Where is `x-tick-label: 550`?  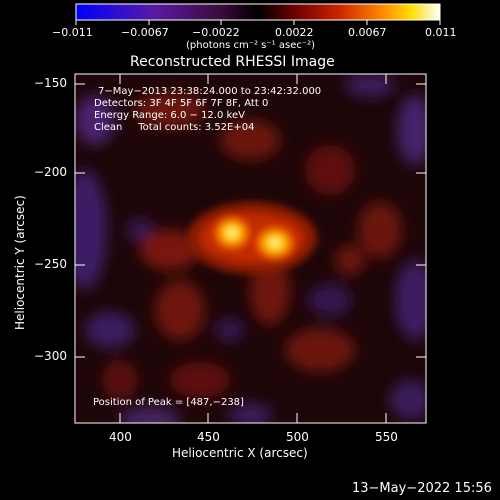
x-tick-label: 550 is located at coordinates (386, 437).